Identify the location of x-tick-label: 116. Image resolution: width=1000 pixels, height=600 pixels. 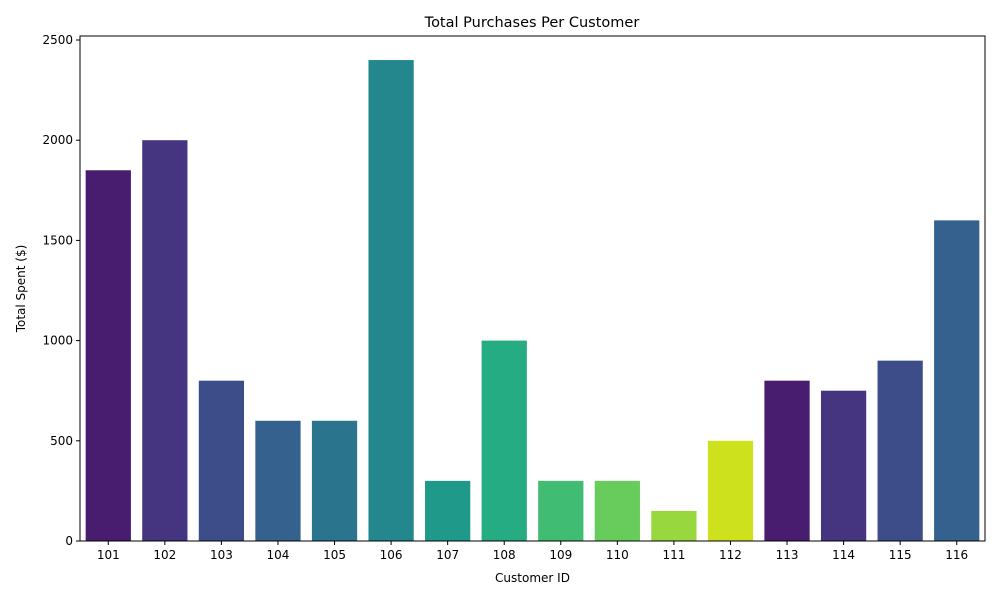
(956, 555).